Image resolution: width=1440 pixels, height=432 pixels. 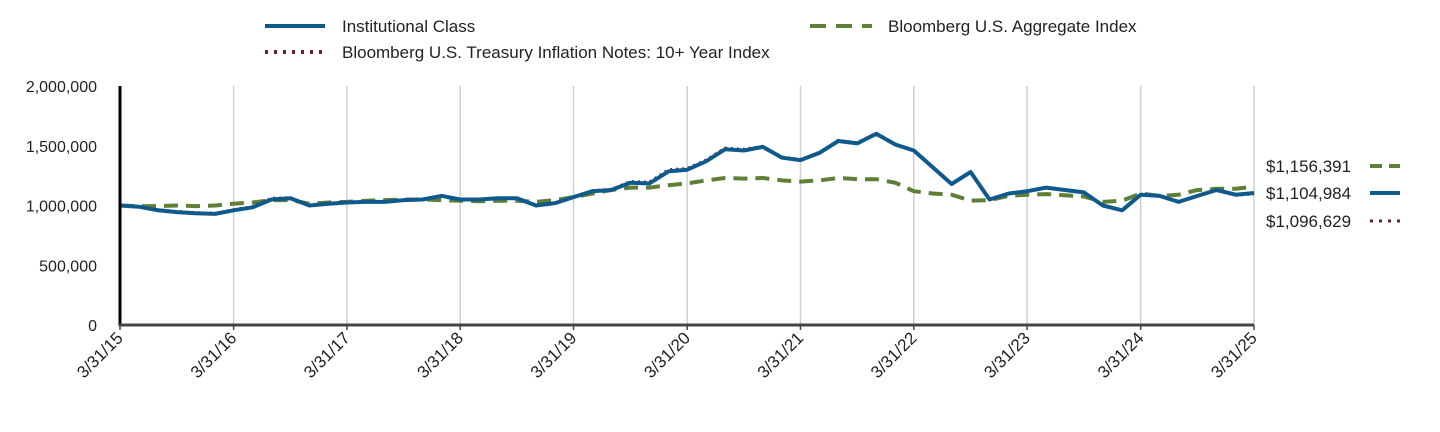 What do you see at coordinates (1308, 221) in the screenshot?
I see `end-label-bloomberg-u-s-treasury-inflation-notes-10-year-index: $1,096,629` at bounding box center [1308, 221].